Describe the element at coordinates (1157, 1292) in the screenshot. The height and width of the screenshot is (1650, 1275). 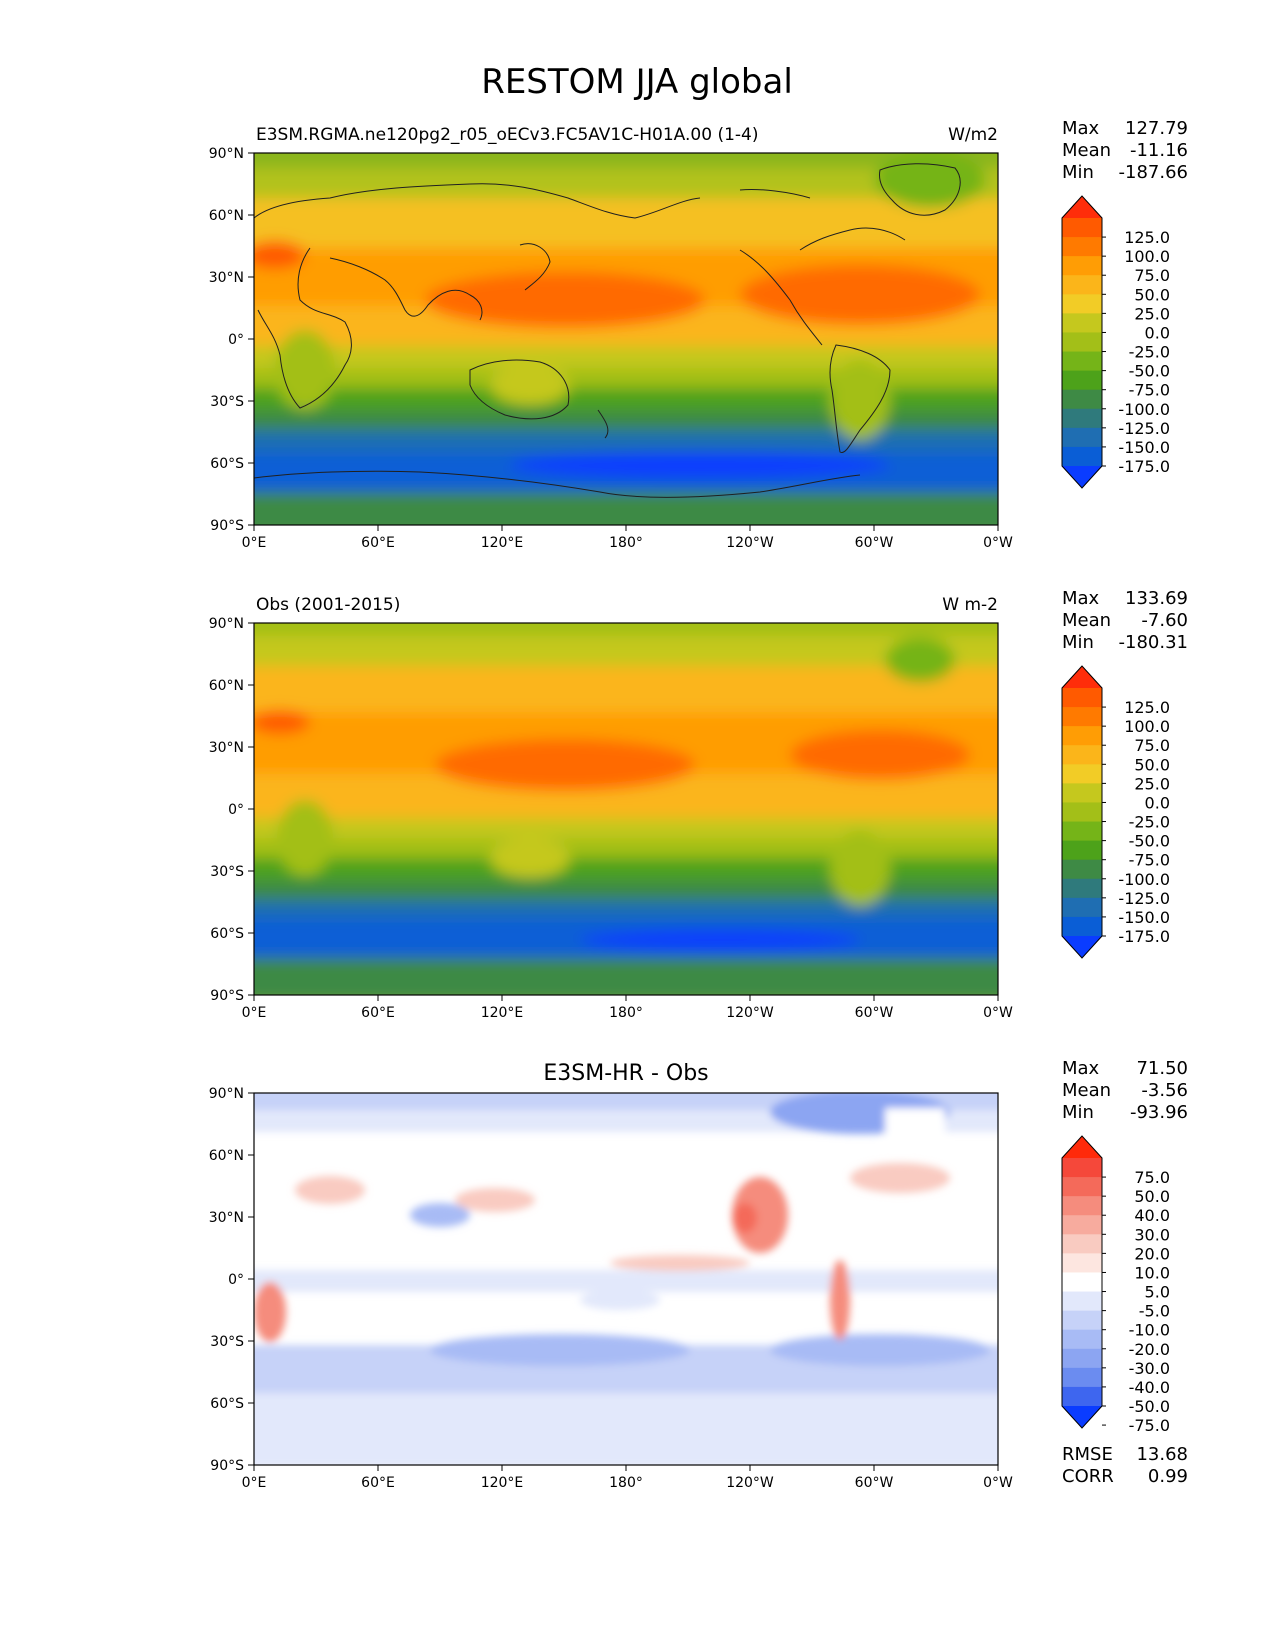
I see `colorbar-label: 5.0` at that location.